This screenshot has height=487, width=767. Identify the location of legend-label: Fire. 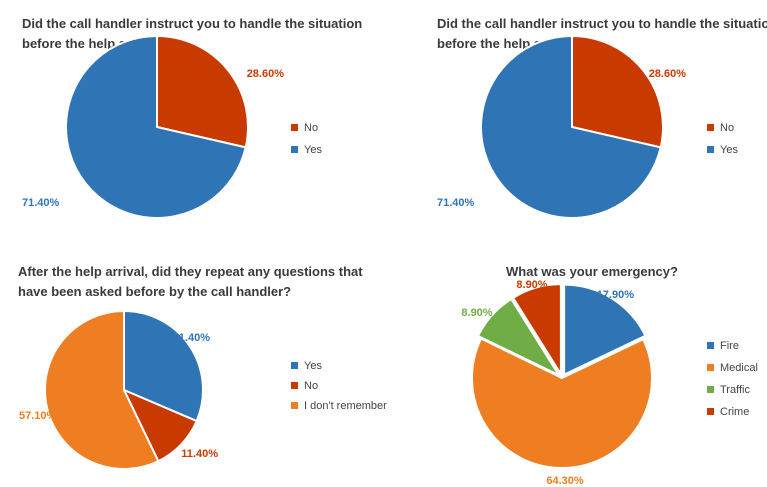
(729, 346).